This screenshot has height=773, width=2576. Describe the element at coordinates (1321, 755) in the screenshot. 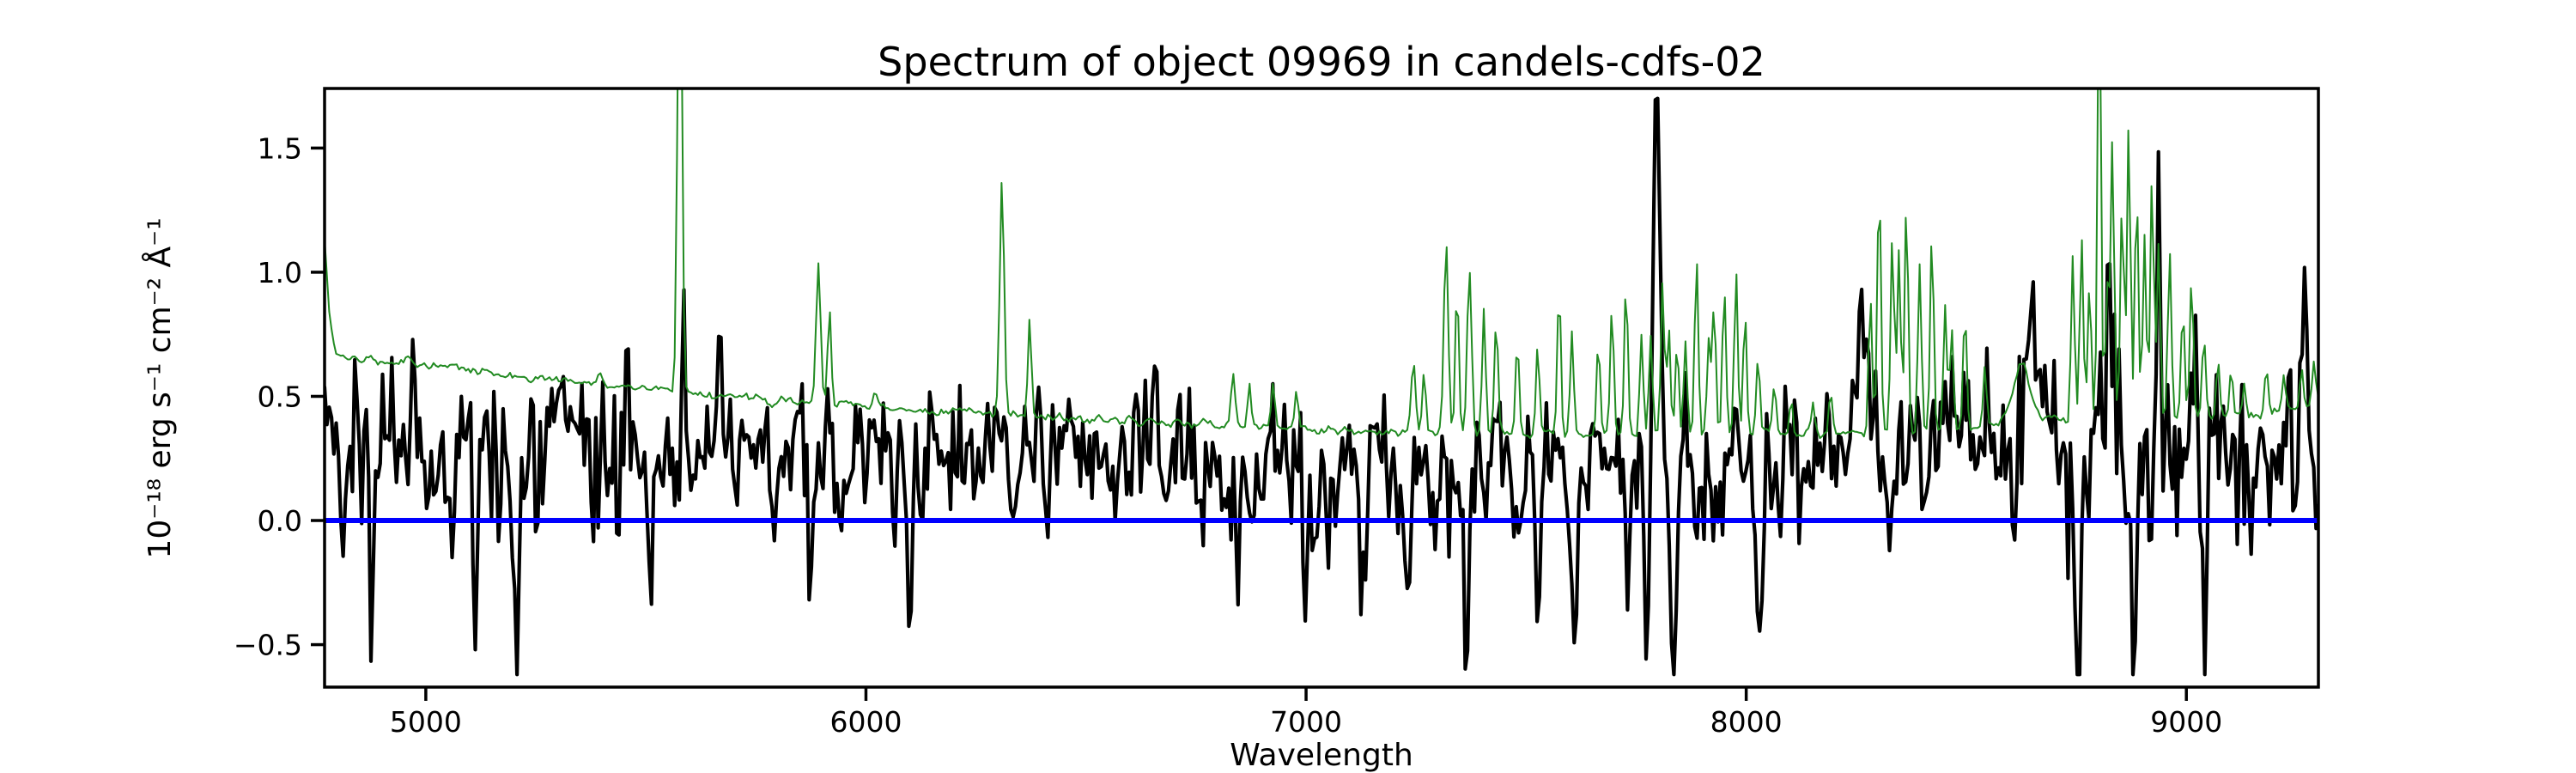

I see `x-axis-label: Wavelength` at that location.